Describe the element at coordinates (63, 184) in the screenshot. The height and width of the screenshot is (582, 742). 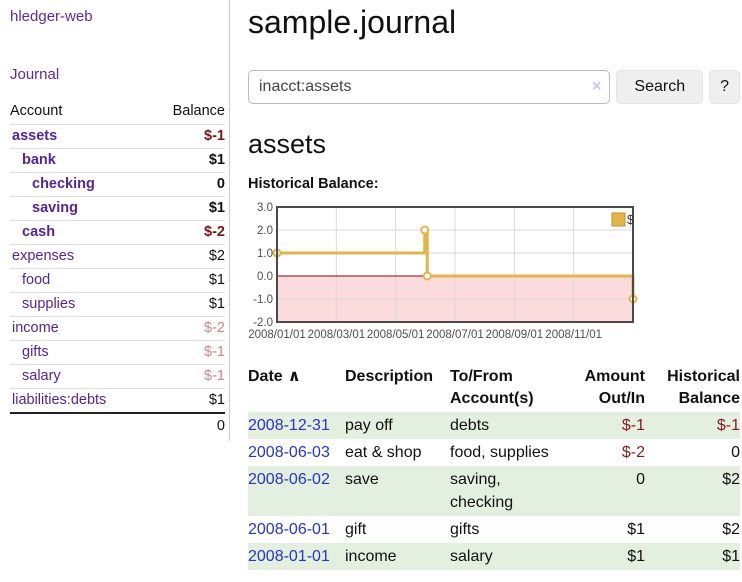
I see `account-link: checking` at that location.